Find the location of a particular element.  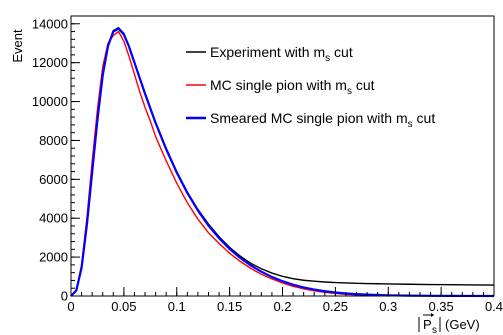

legend-item-2: Smeared MC single pion with ms cut is located at coordinates (310, 120).